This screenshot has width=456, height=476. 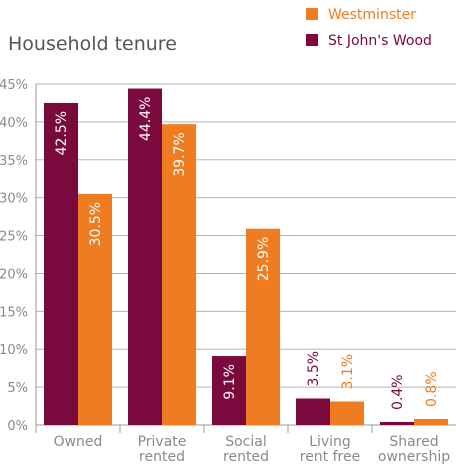 What do you see at coordinates (146, 119) in the screenshot?
I see `data-label: 44.4%` at bounding box center [146, 119].